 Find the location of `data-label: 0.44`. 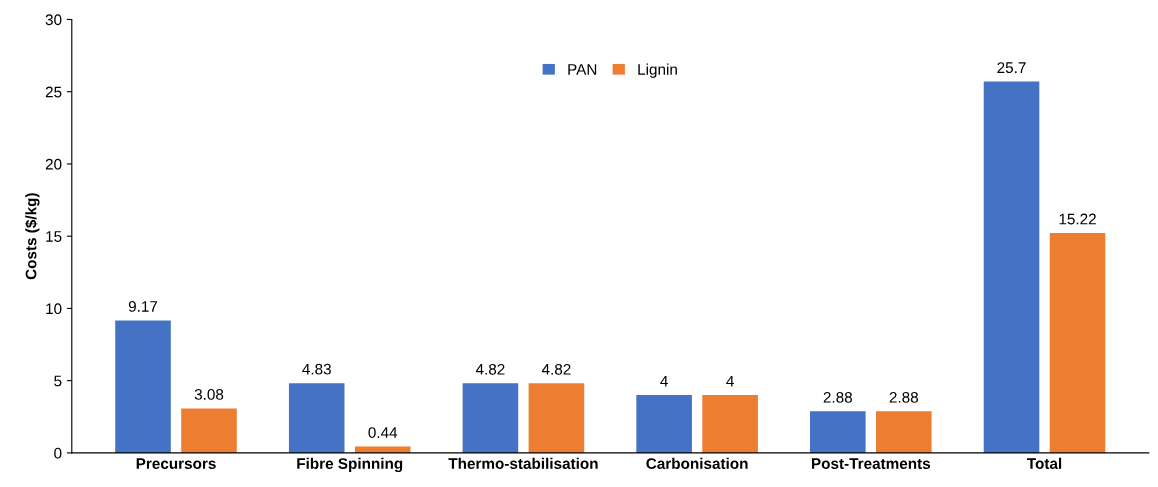

data-label: 0.44 is located at coordinates (383, 432).